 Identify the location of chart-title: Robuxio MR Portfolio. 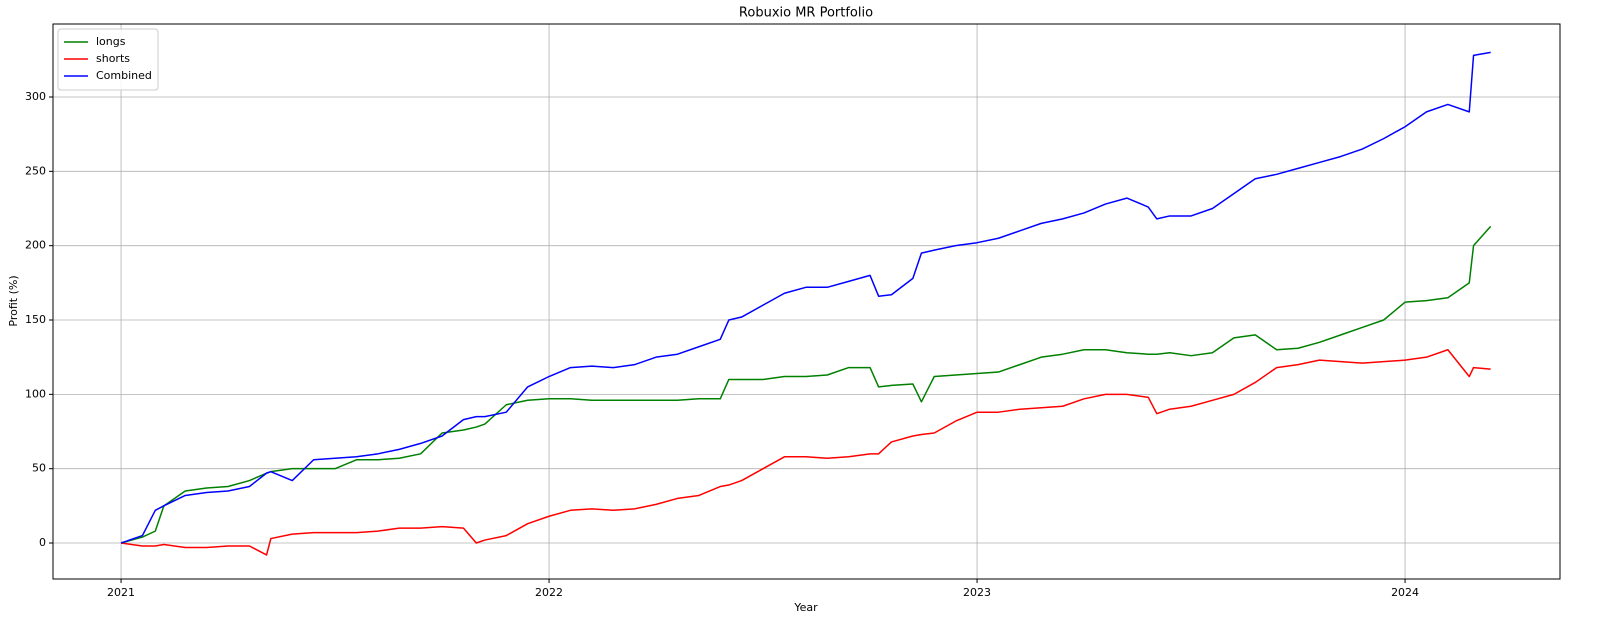
(806, 13).